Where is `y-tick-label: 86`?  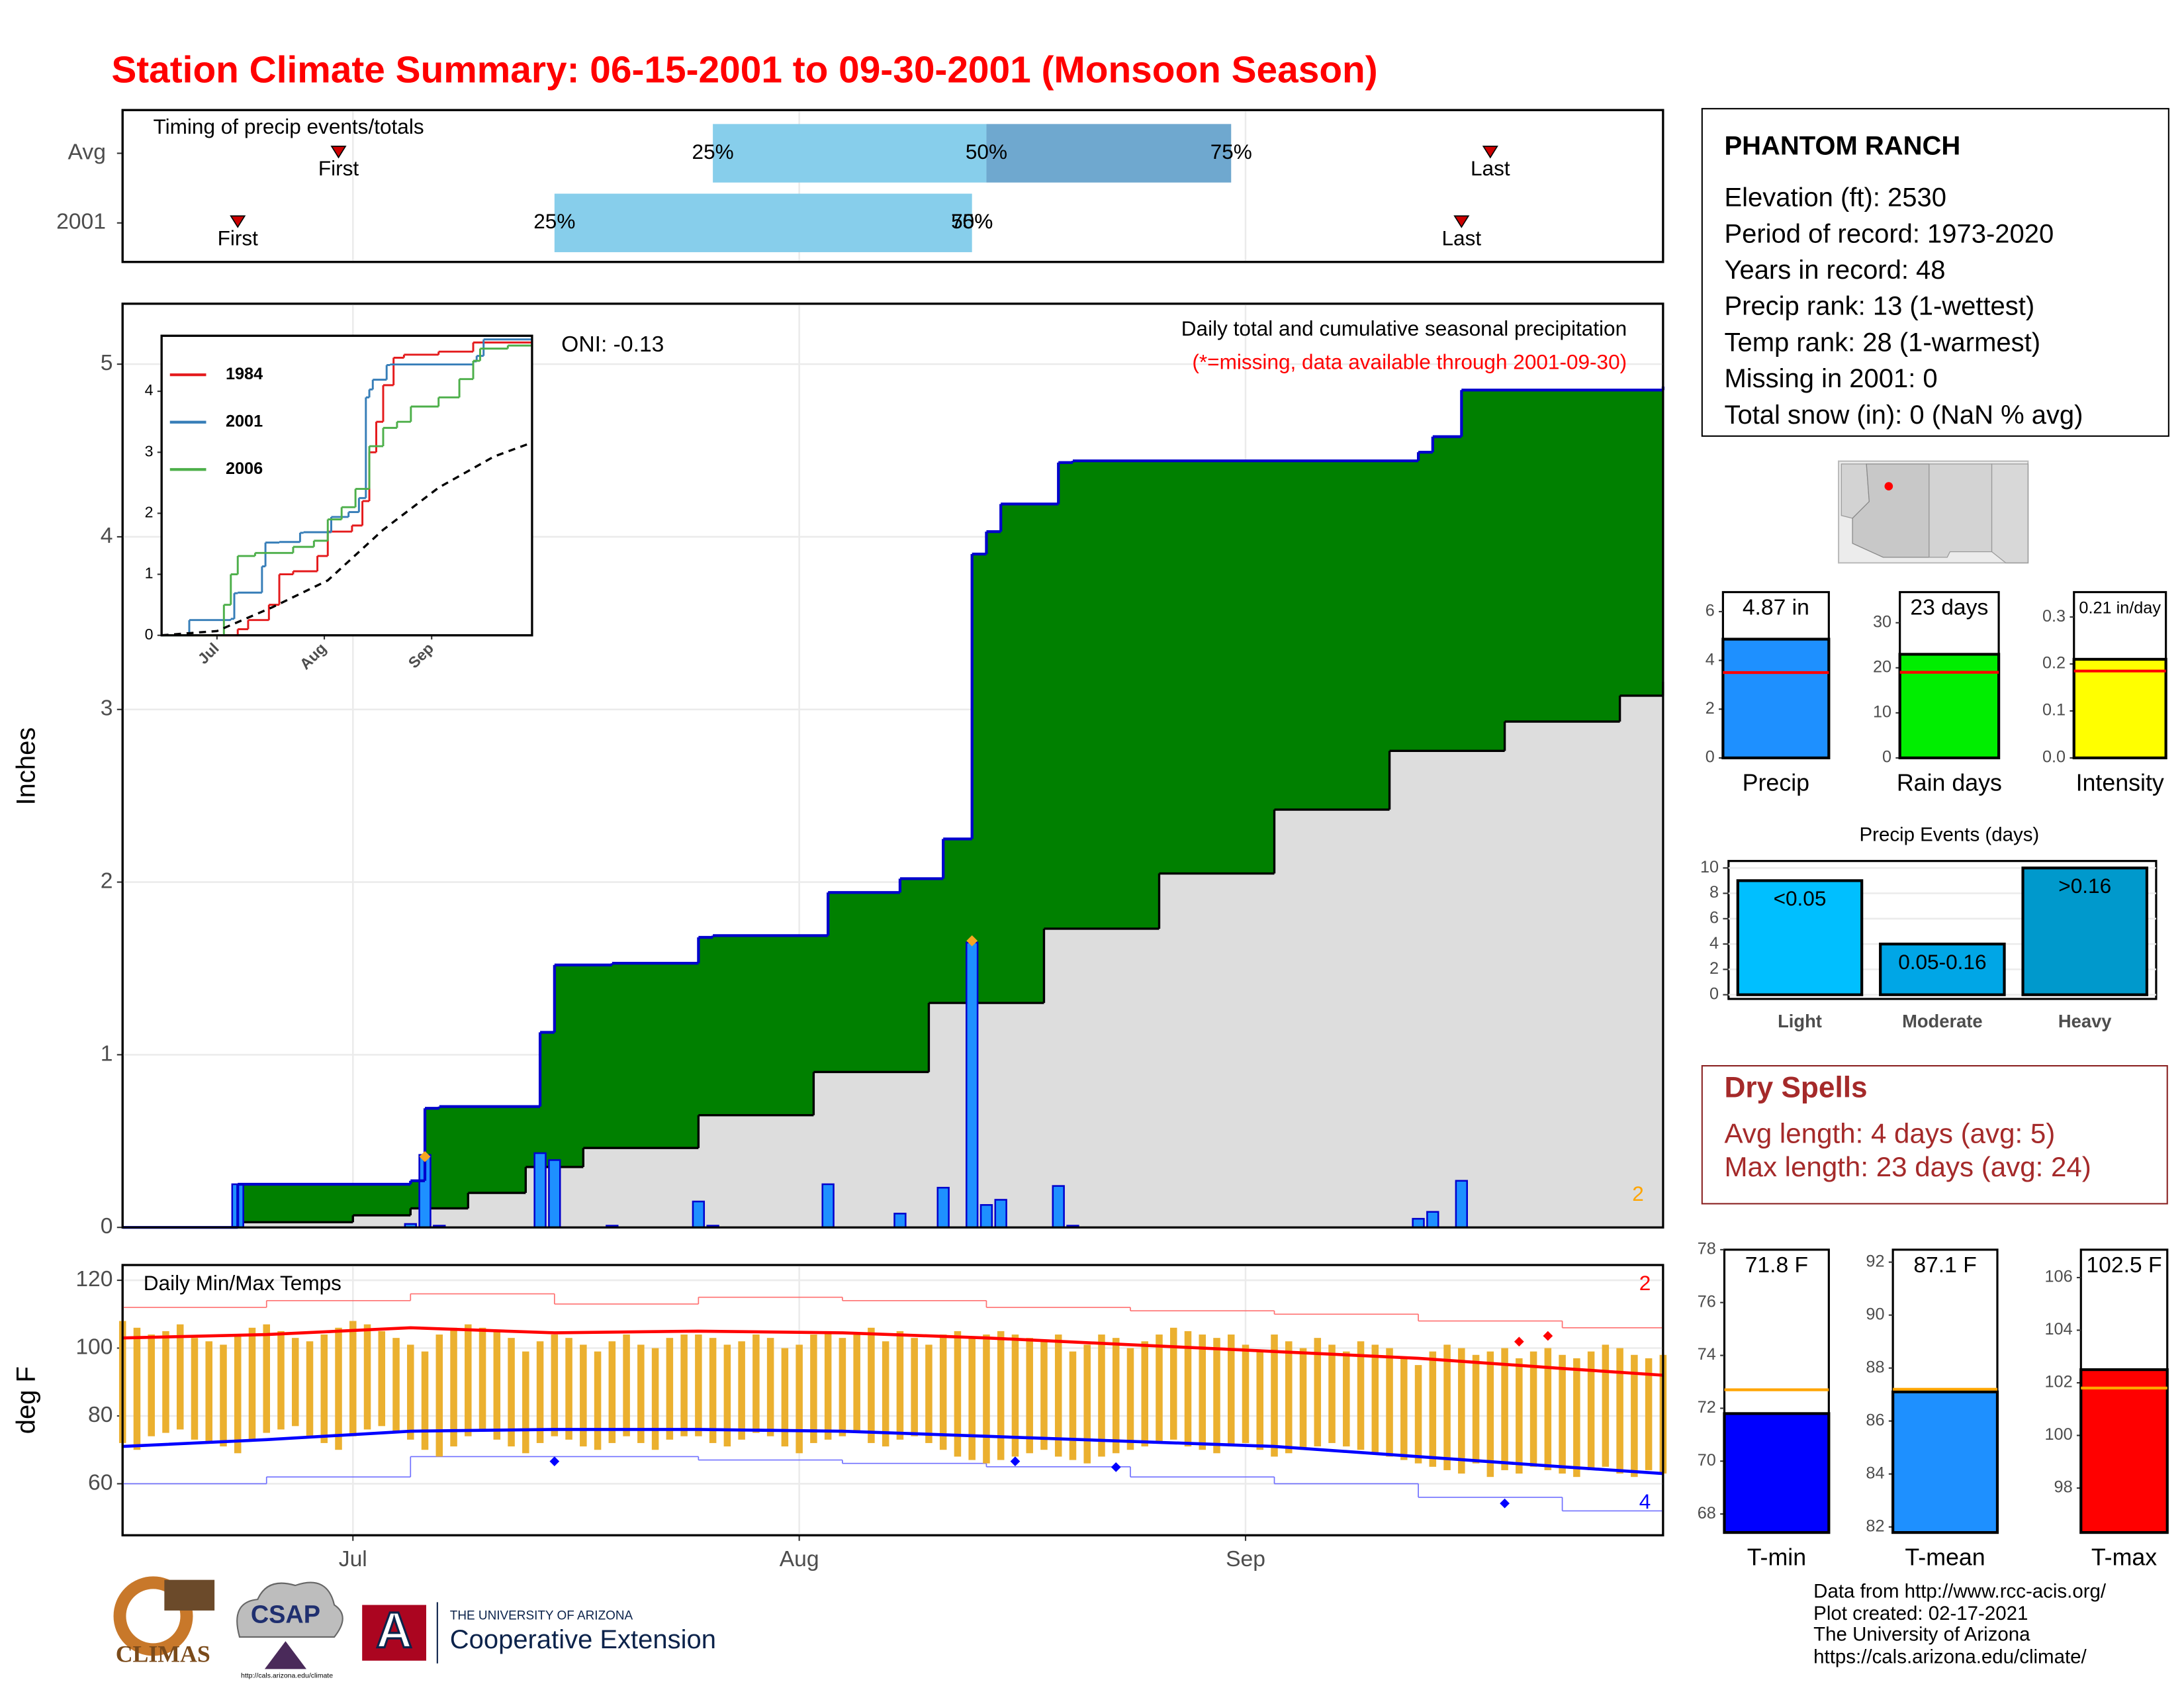
y-tick-label: 86 is located at coordinates (1875, 1420).